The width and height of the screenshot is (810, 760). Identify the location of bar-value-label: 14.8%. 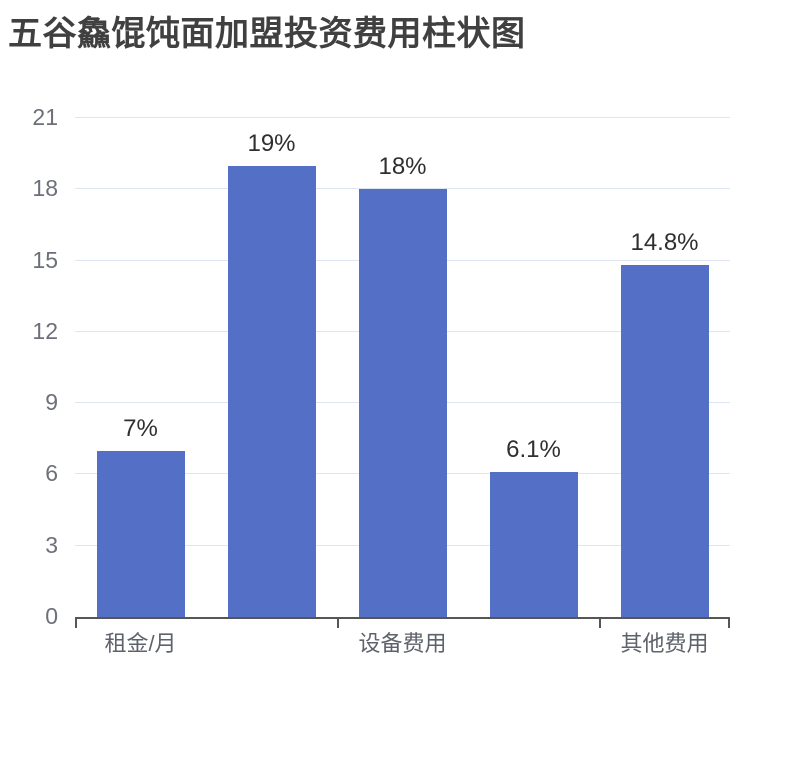
(664, 243).